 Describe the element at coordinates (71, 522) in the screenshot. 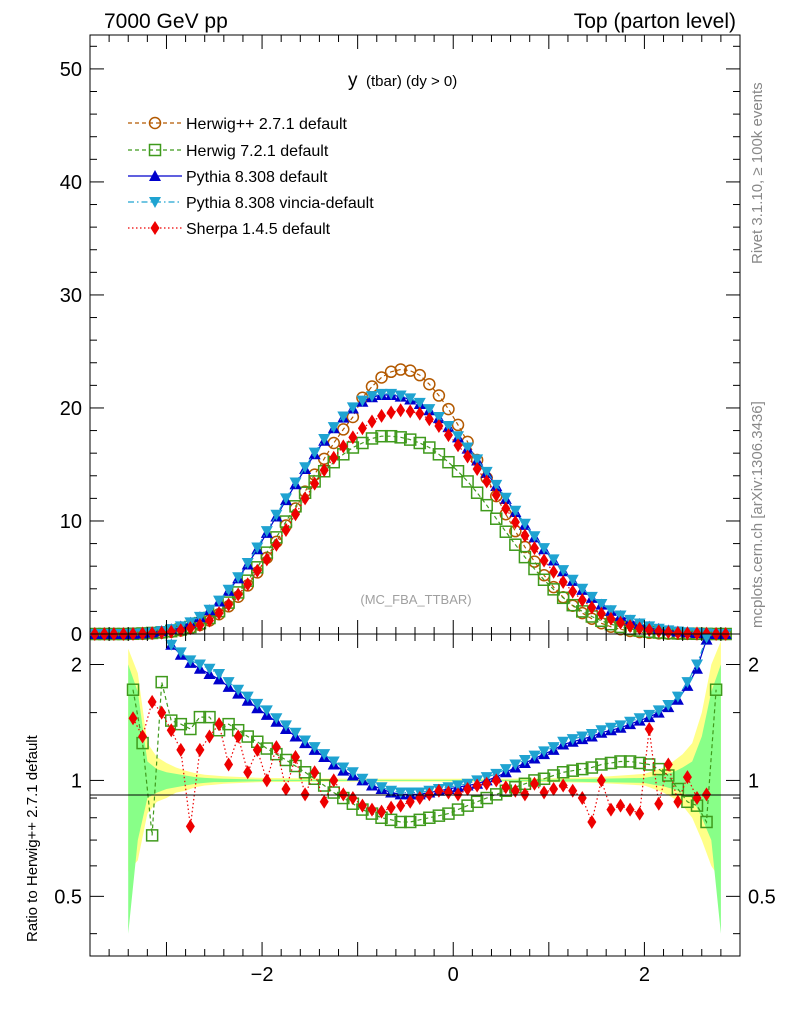

I see `main-ytick-label: 10` at that location.